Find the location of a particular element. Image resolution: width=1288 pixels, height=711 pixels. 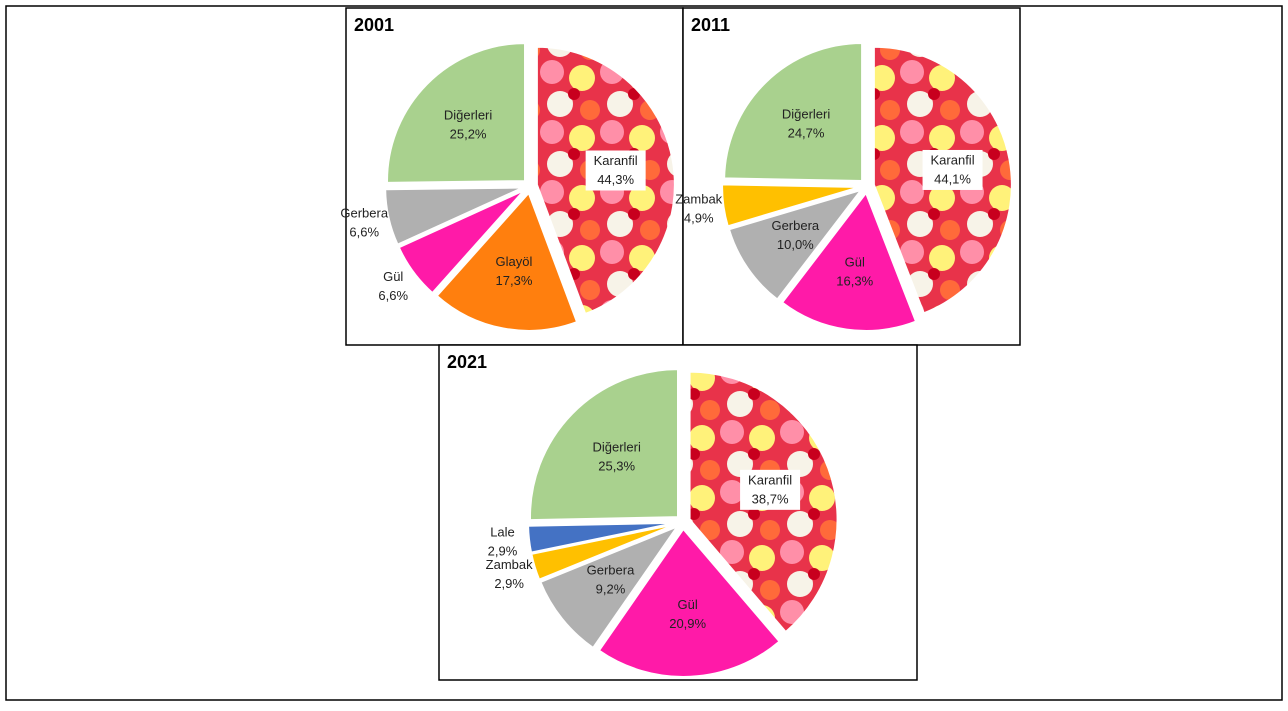

value-label: 16,3% is located at coordinates (854, 281).